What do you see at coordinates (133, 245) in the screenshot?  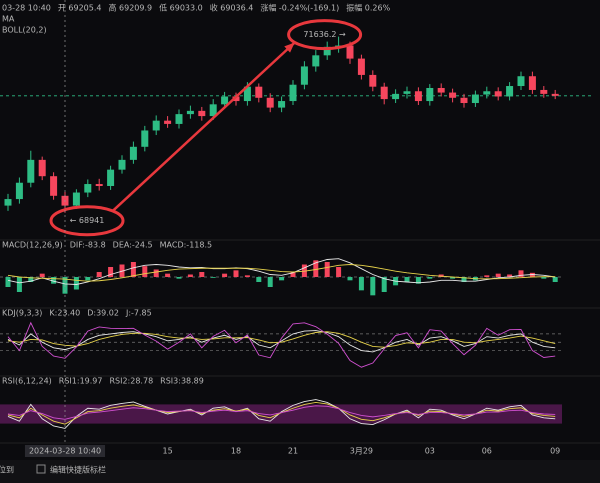 I see `legend-item: DEA:-24.5` at bounding box center [133, 245].